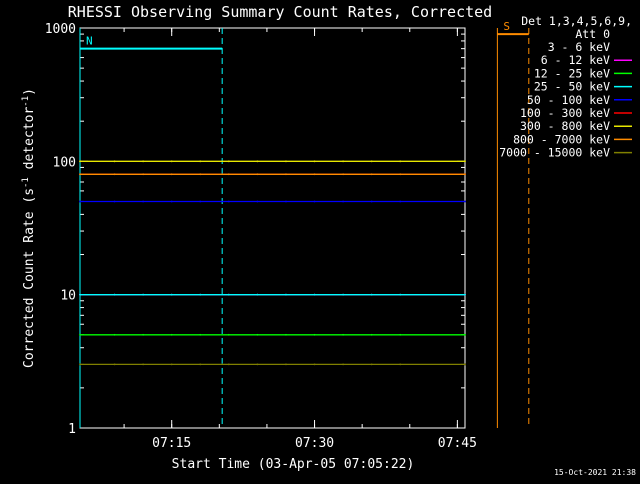 The height and width of the screenshot is (484, 640). Describe the element at coordinates (576, 21) in the screenshot. I see `legend-header-line-1: Det 1,3,4,5,6,9,` at that location.